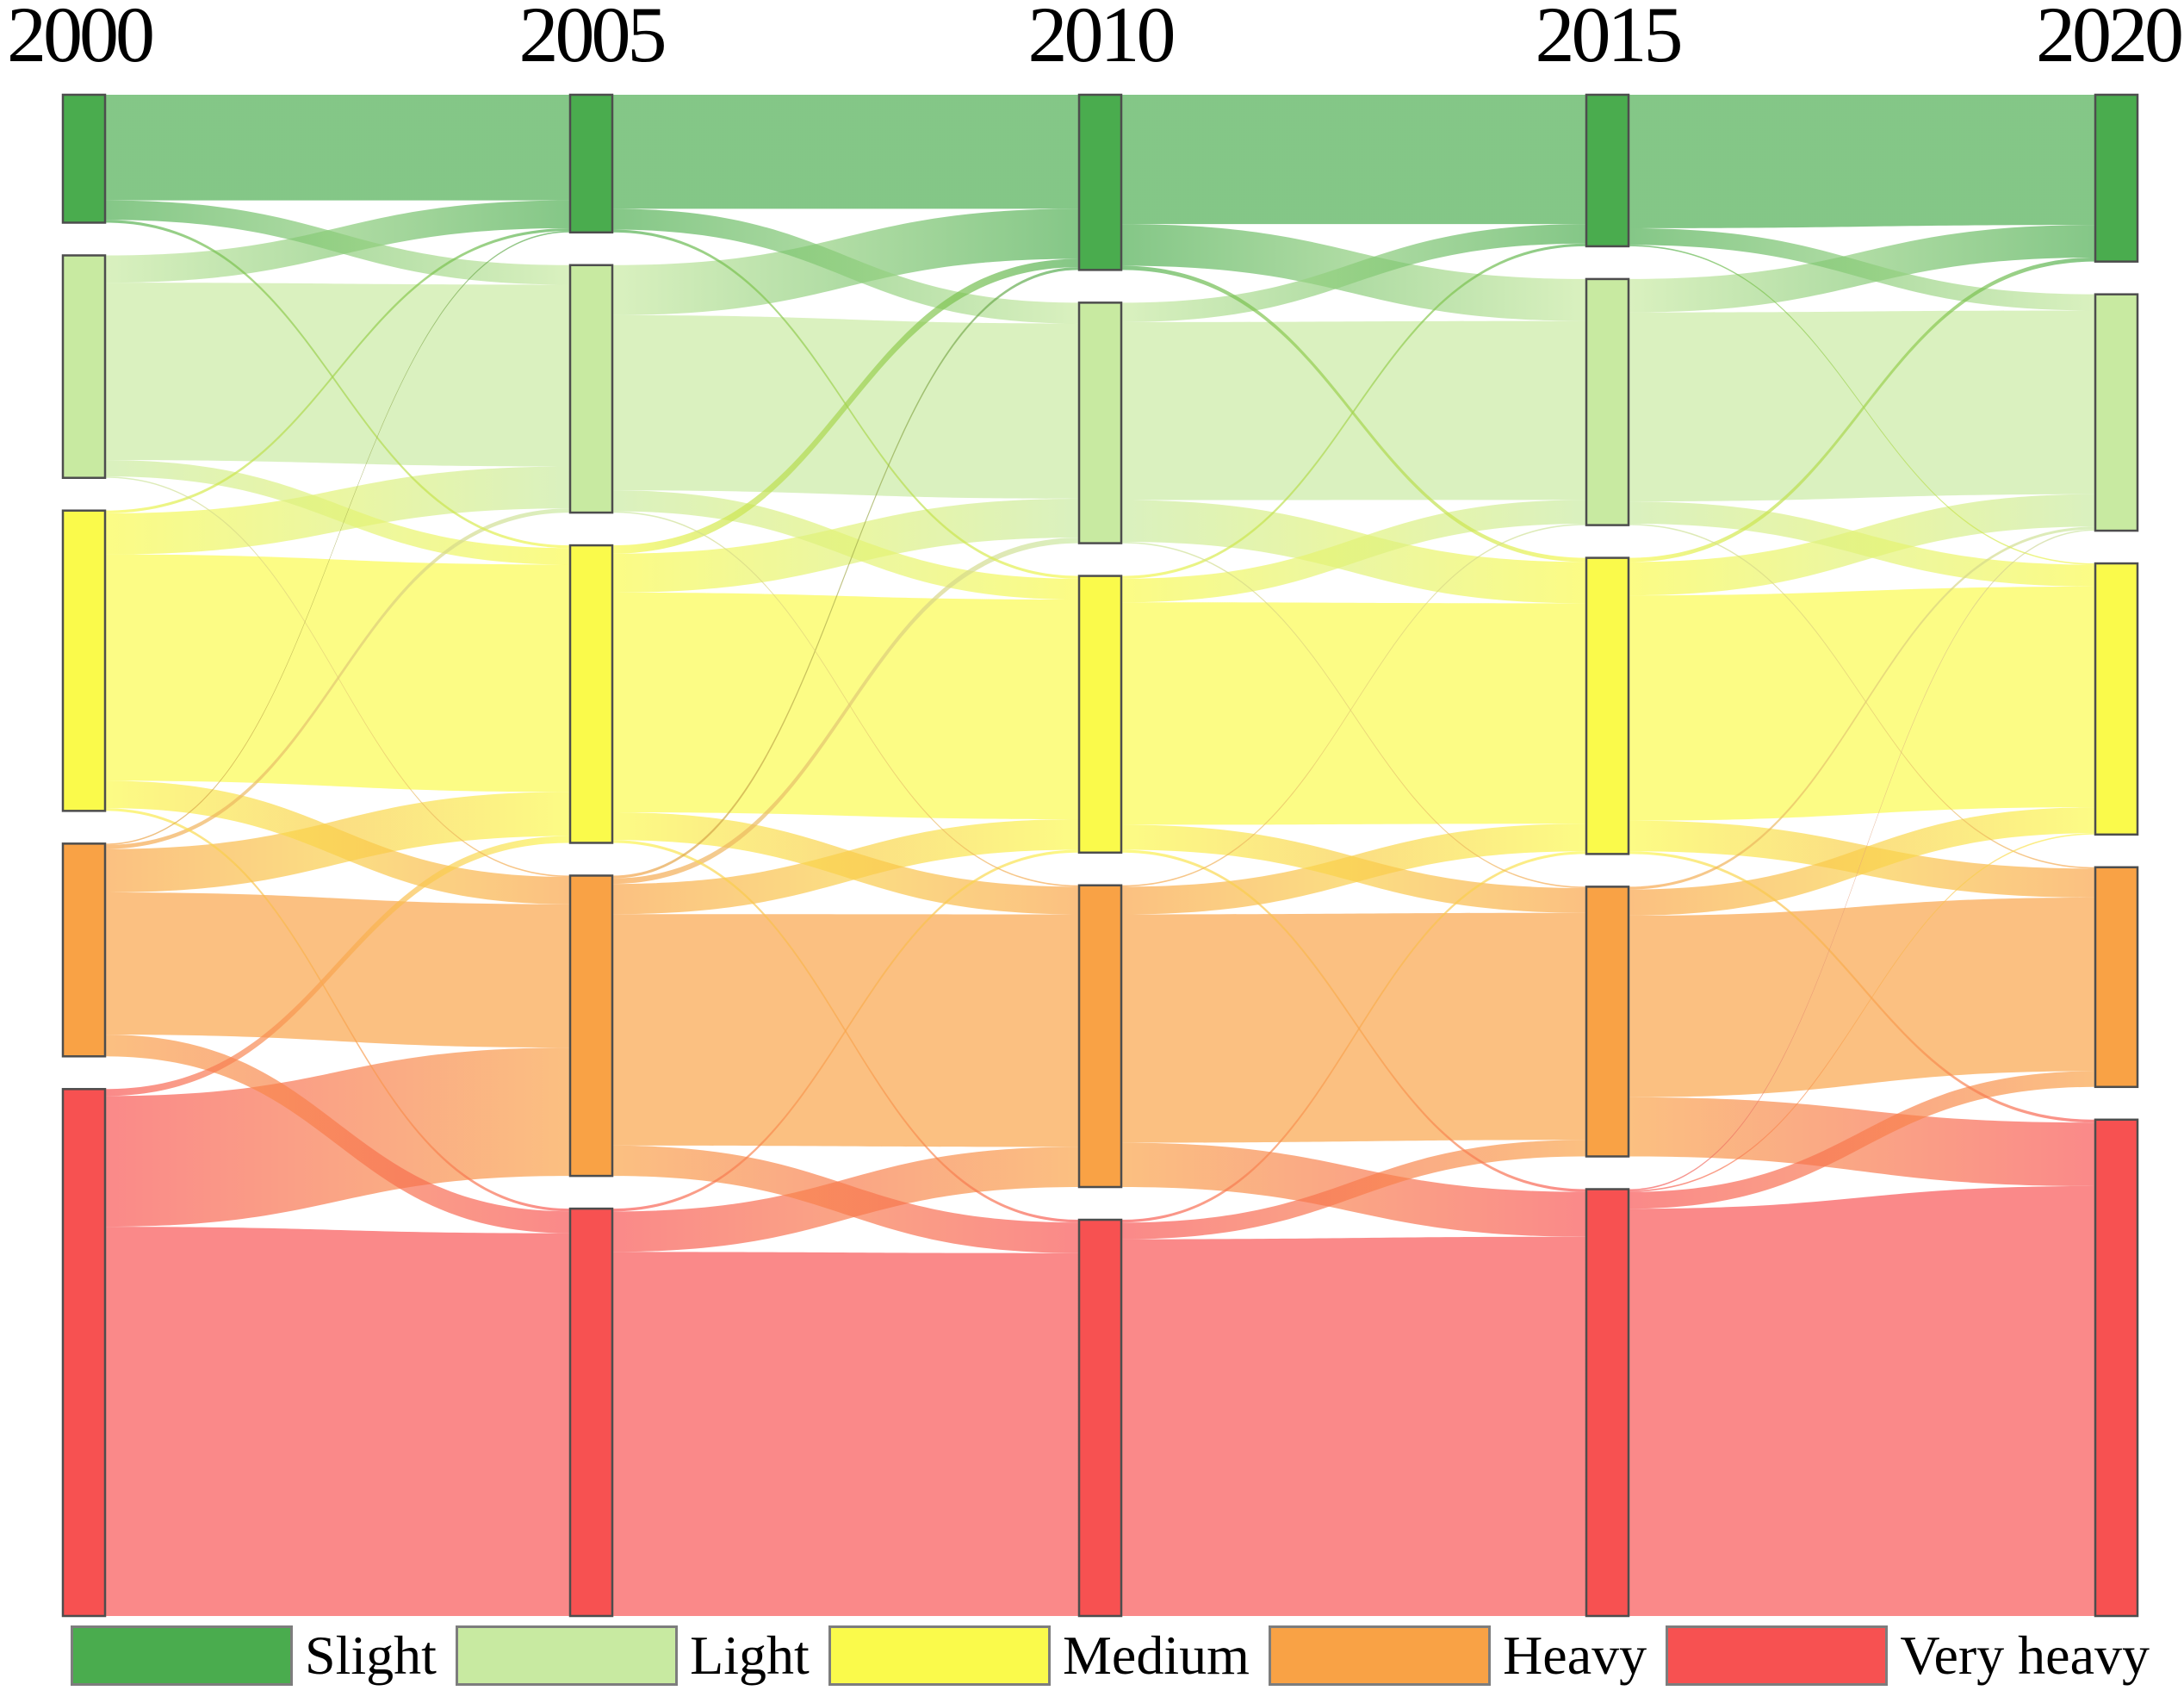 The width and height of the screenshot is (2184, 1703). I want to click on flow-2000-light-to-medium, so click(337, 512).